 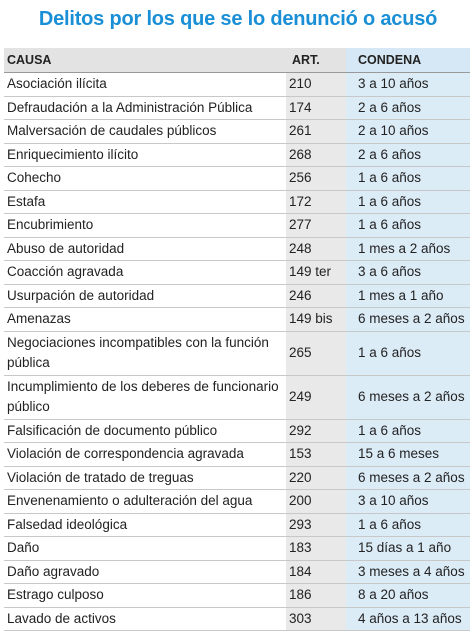 What do you see at coordinates (408, 131) in the screenshot?
I see `table-cell: 2 a 10 años` at bounding box center [408, 131].